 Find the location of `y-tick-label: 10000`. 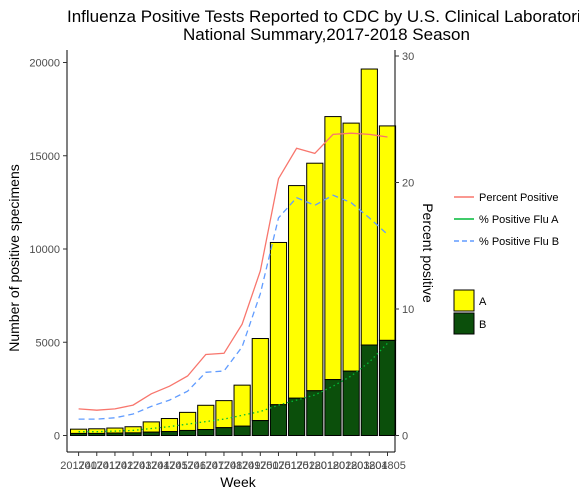

y-tick-label: 10000 is located at coordinates (44, 250).